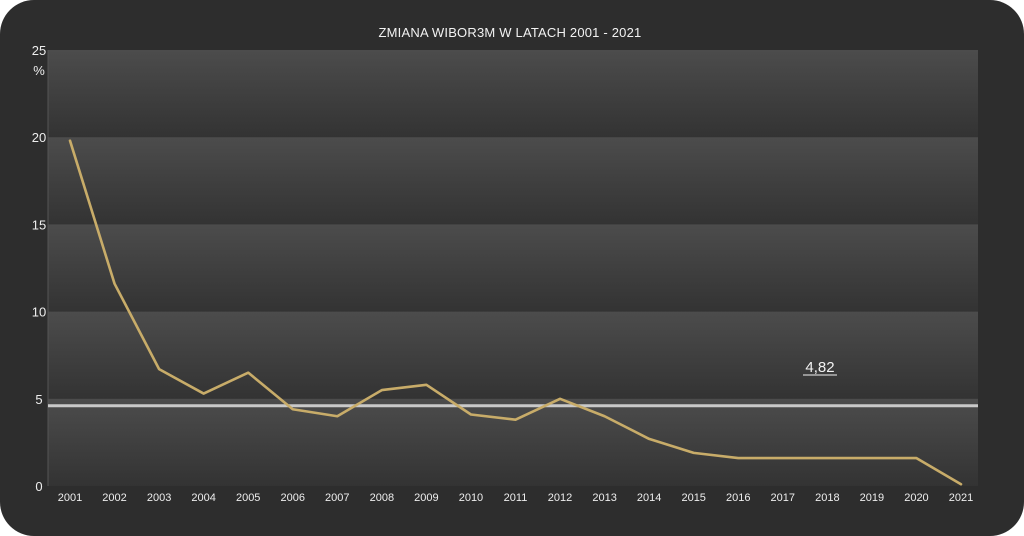 The height and width of the screenshot is (536, 1024). I want to click on x-tick-label: 2016, so click(738, 498).